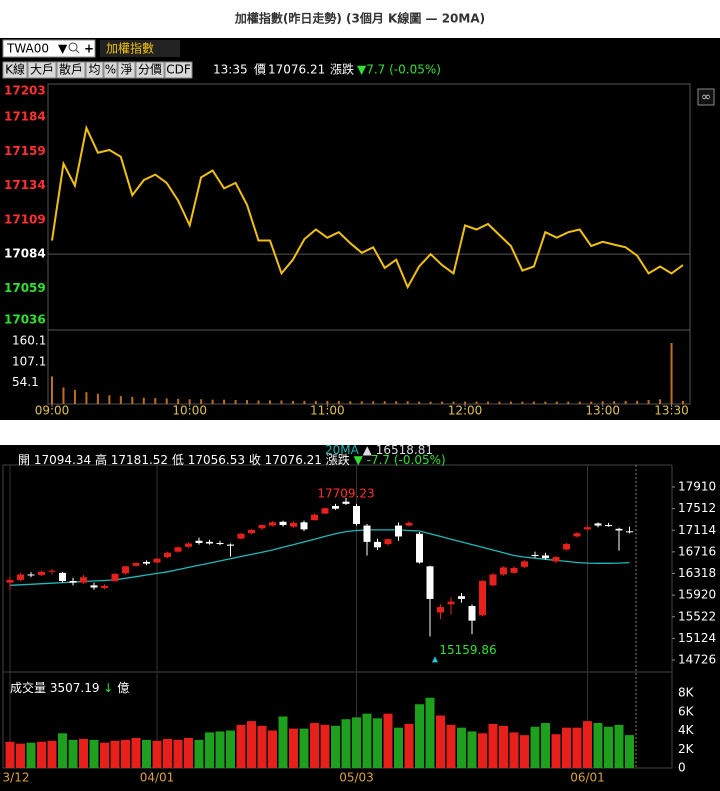 This screenshot has width=720, height=791. What do you see at coordinates (255, 460) in the screenshot?
I see `close-label: 收` at bounding box center [255, 460].